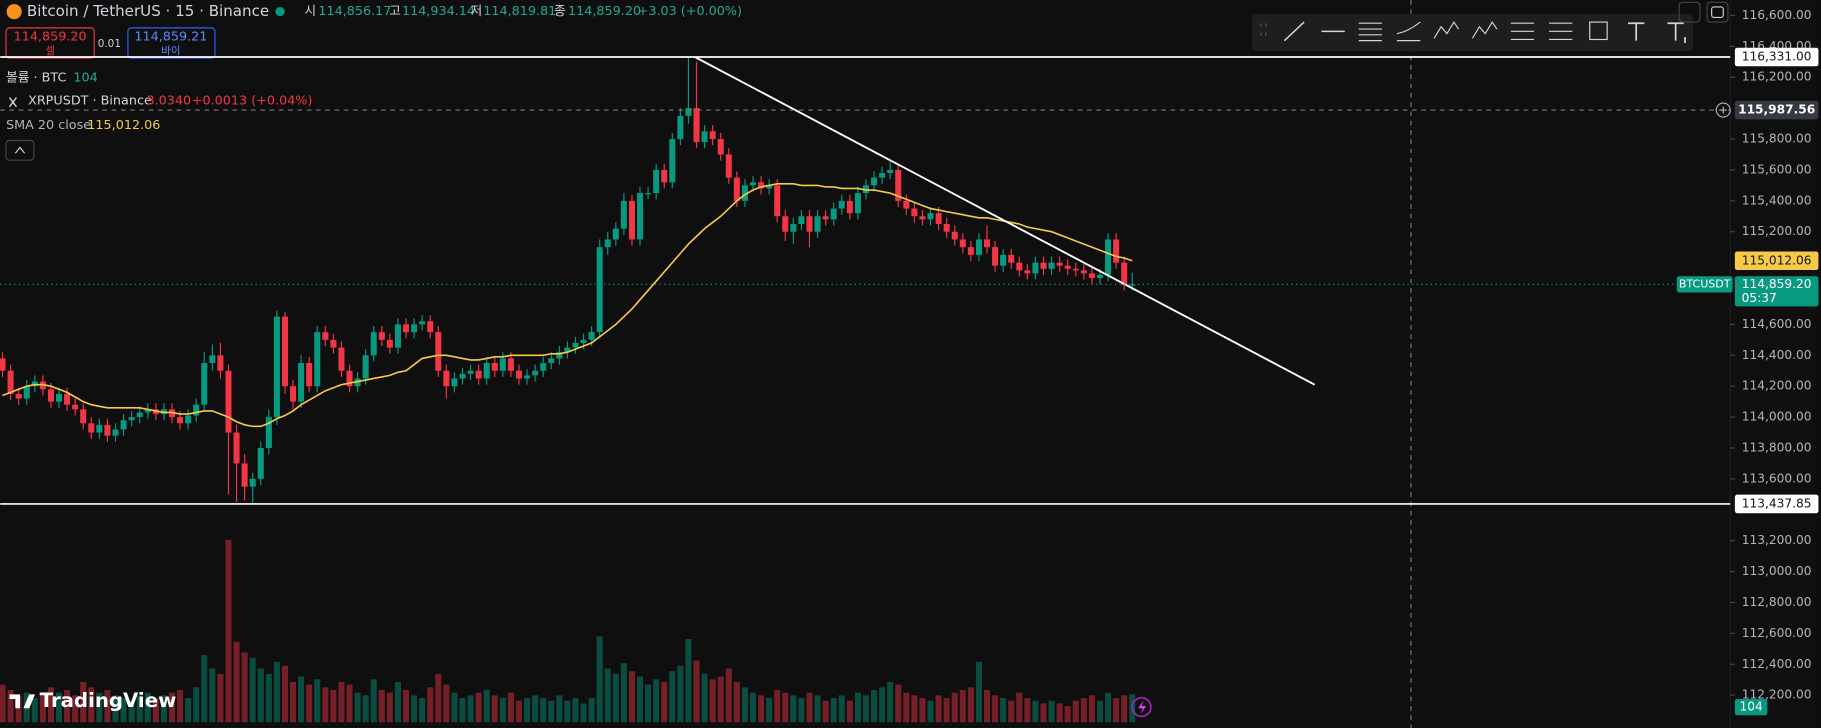  What do you see at coordinates (1777, 664) in the screenshot?
I see `y-tick-label: 112,400.00` at bounding box center [1777, 664].